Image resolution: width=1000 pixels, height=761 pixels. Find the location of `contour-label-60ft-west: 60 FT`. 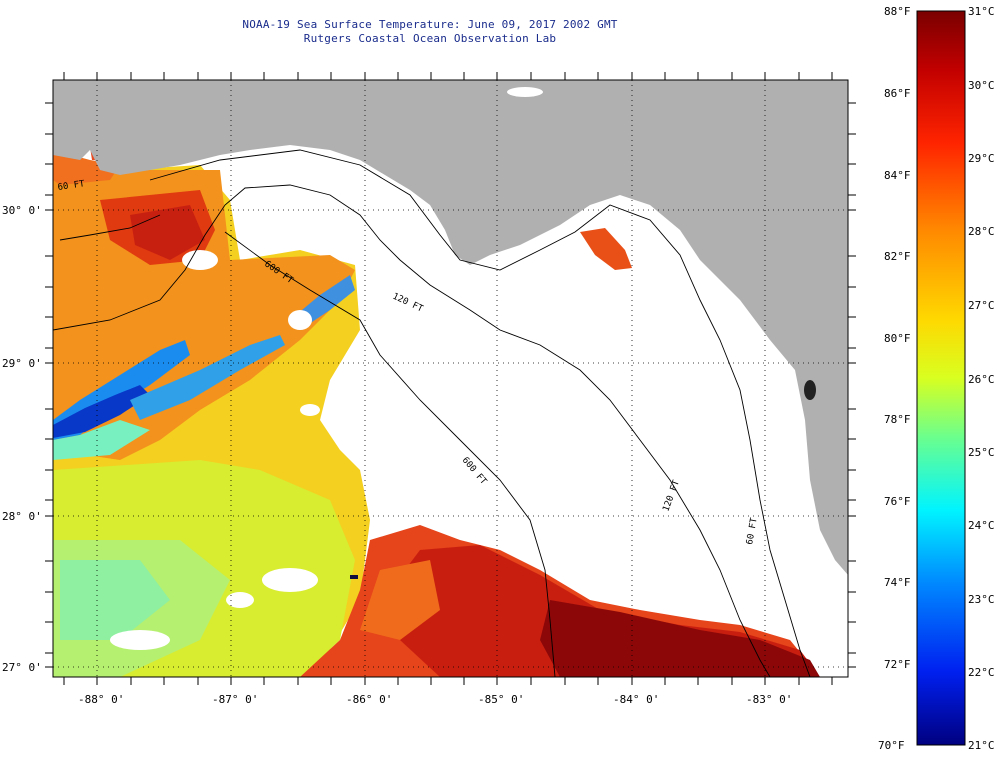

contour-label-60ft-west: 60 FT is located at coordinates (71, 186).